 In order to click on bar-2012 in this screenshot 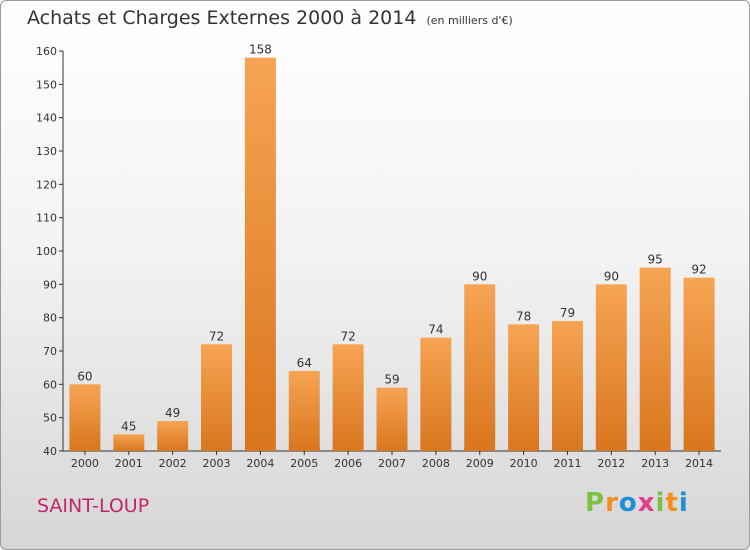, I will do `click(611, 367)`.